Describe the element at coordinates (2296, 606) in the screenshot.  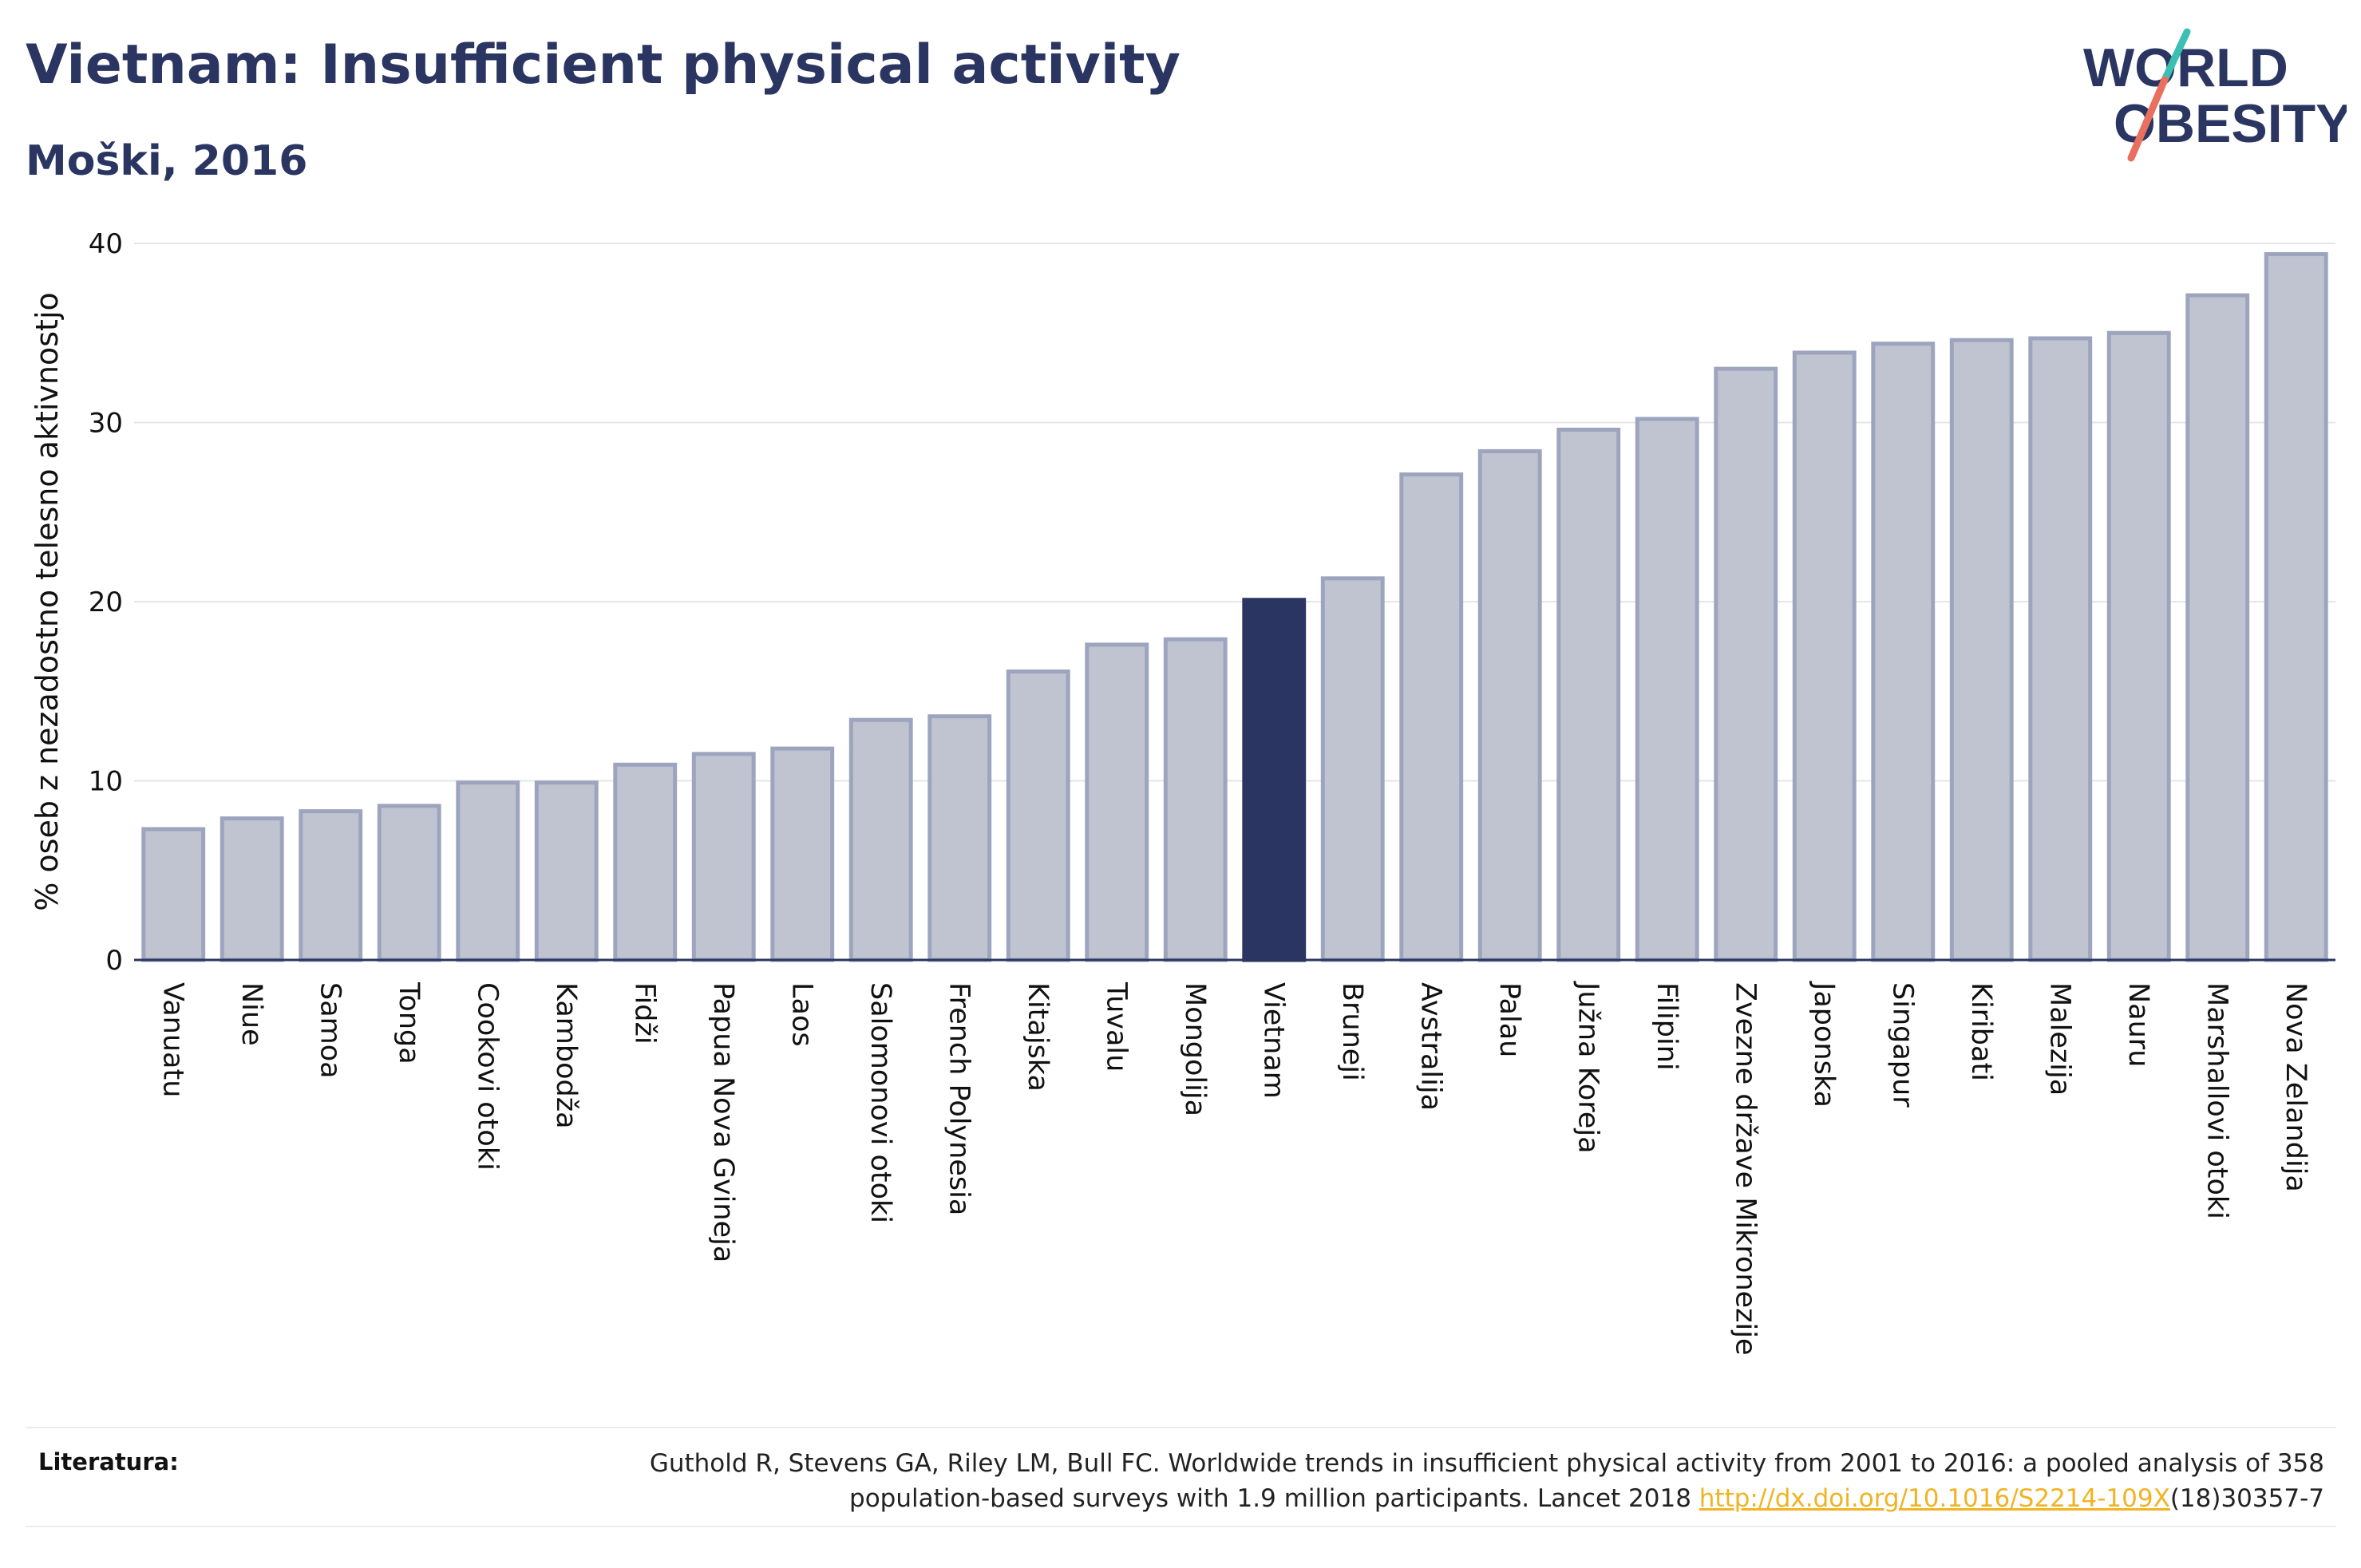
I see `bar-nova-zelandija` at that location.